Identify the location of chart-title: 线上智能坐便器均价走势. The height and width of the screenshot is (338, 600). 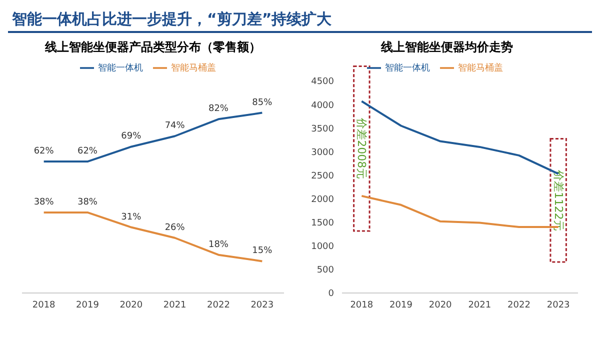
(447, 47).